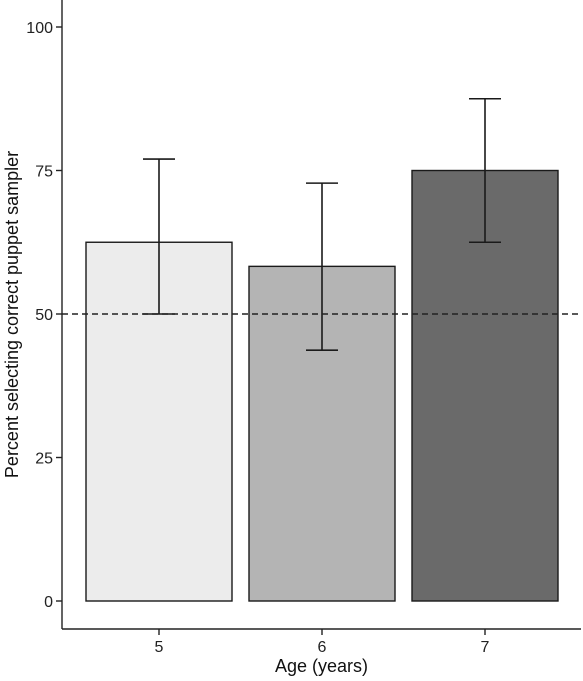  Describe the element at coordinates (322, 647) in the screenshot. I see `x-tick-label: 6` at that location.